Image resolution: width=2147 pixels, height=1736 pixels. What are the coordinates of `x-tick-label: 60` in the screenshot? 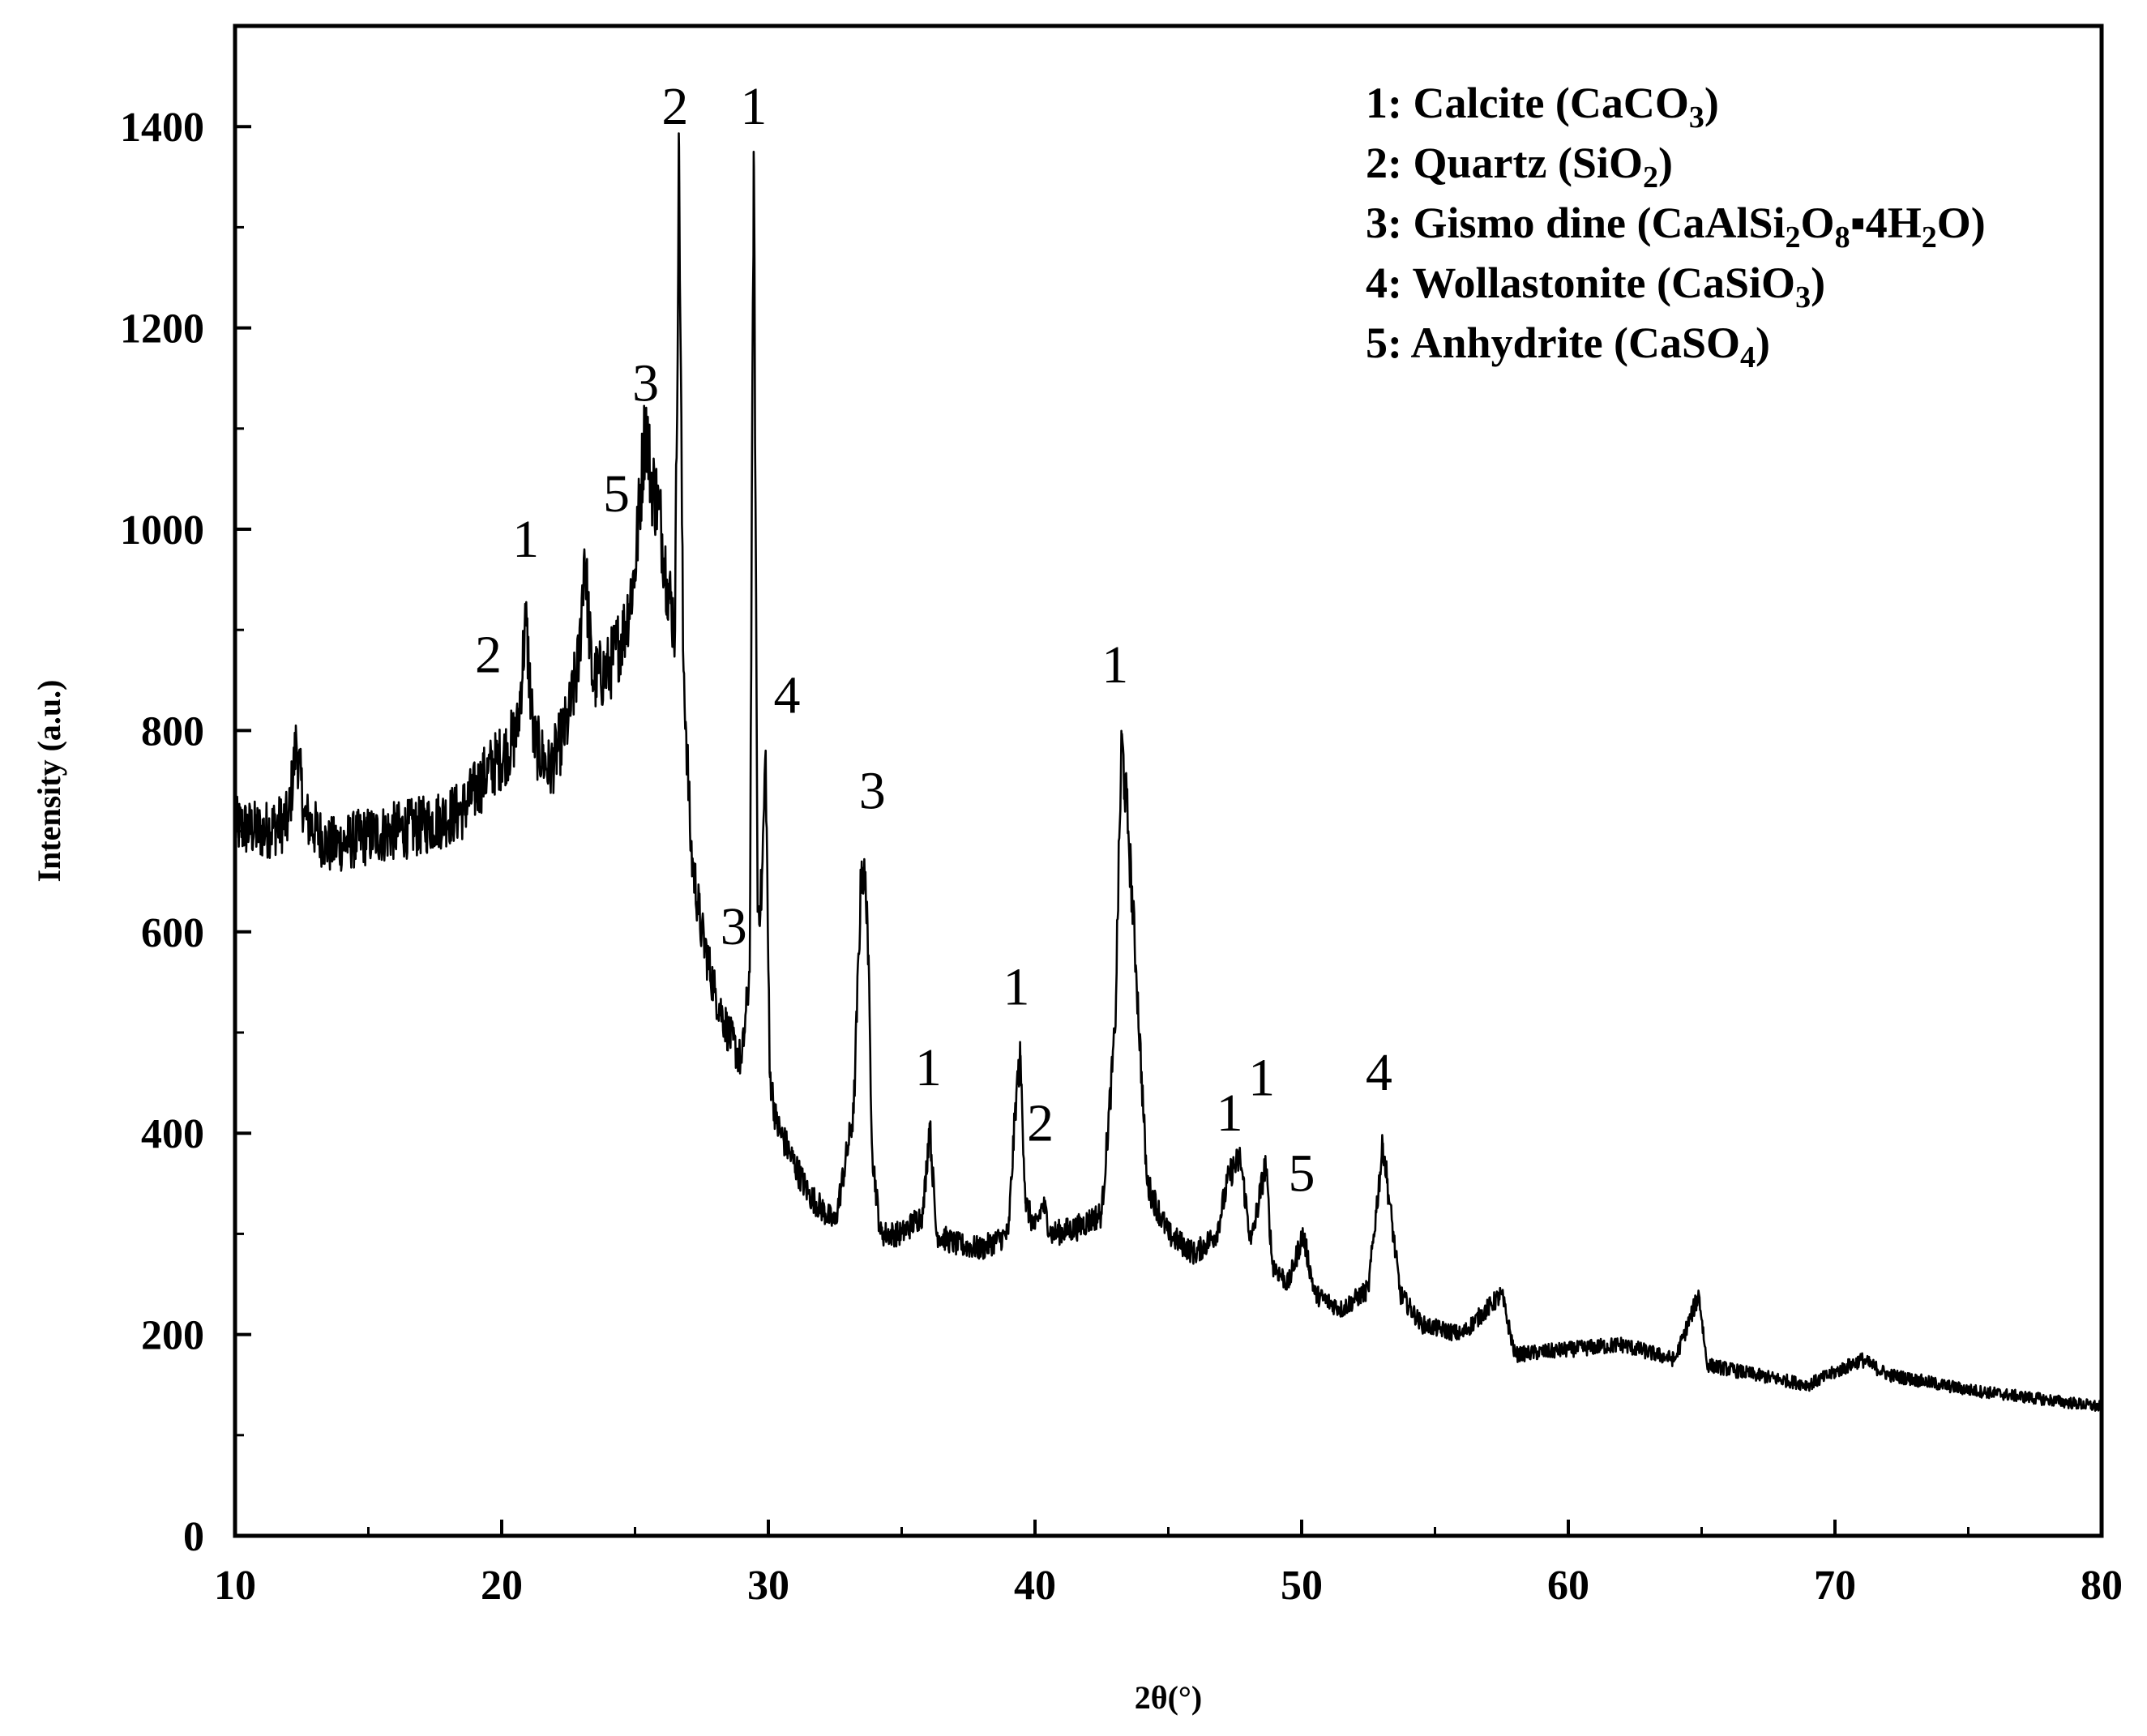 It's located at (1568, 1586).